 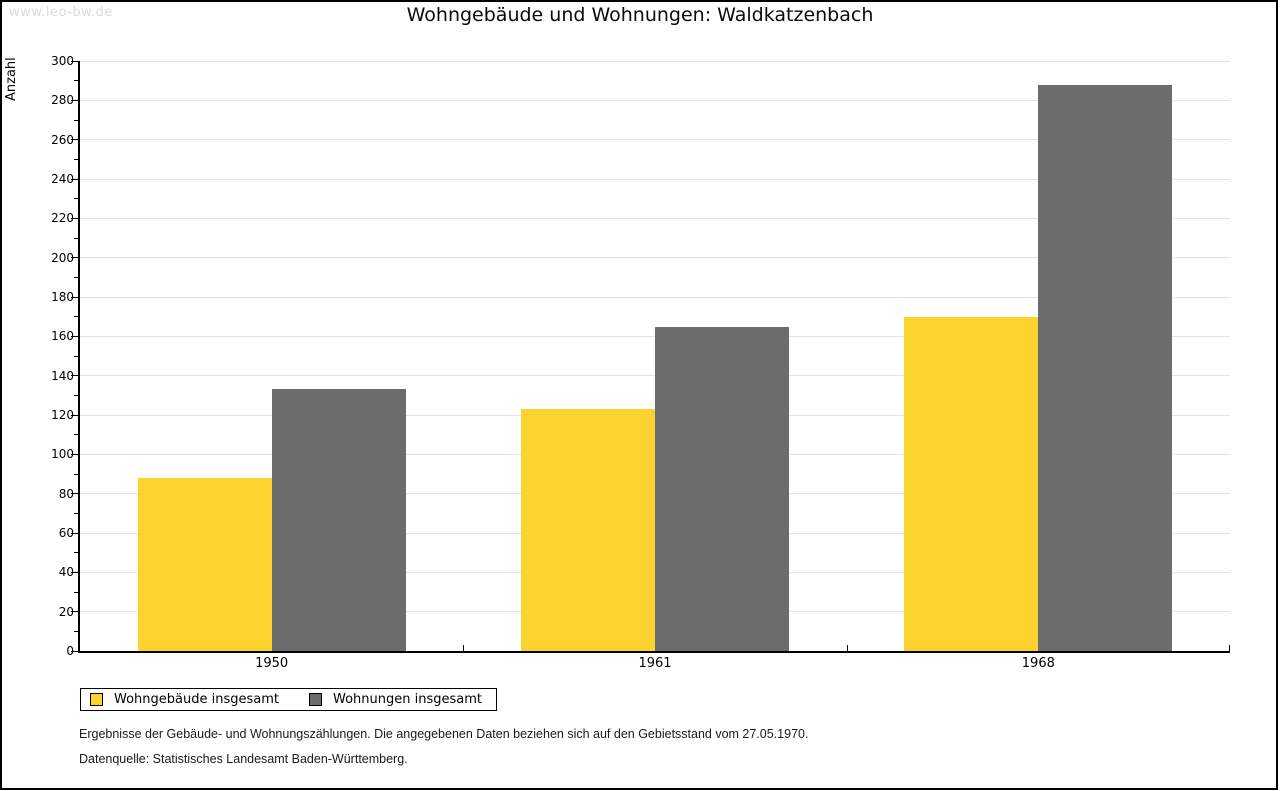 I want to click on y-tick-label: 40, so click(x=66, y=572).